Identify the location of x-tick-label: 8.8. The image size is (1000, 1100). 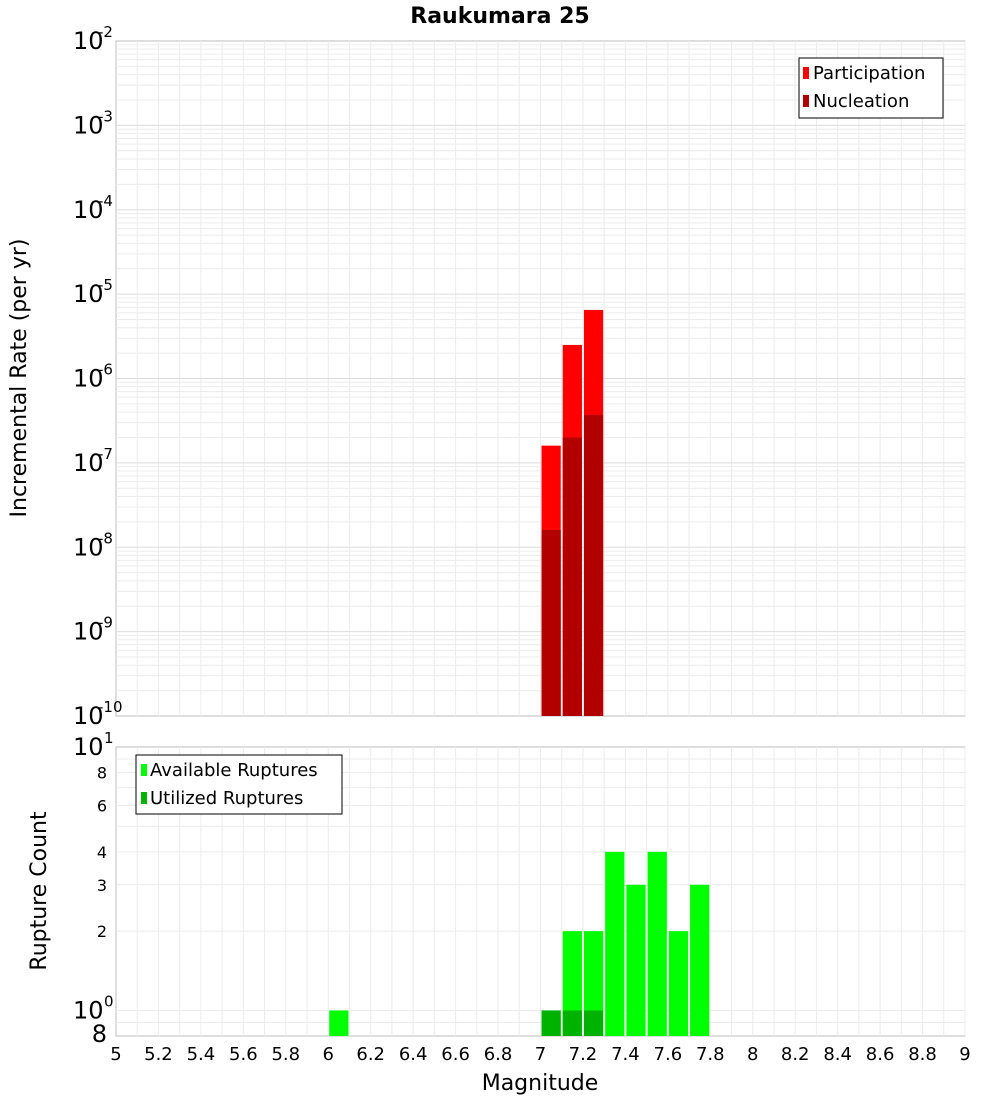
(922, 1054).